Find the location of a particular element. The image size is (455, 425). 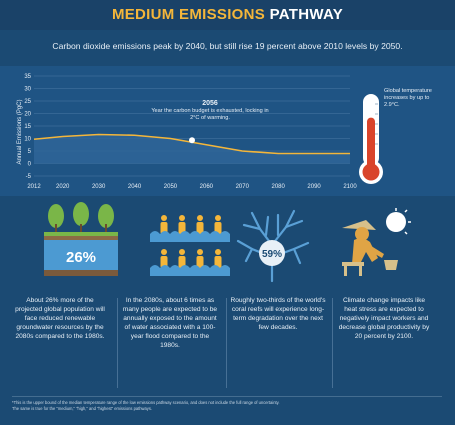

y-tick-label: 25 is located at coordinates (27, 102).